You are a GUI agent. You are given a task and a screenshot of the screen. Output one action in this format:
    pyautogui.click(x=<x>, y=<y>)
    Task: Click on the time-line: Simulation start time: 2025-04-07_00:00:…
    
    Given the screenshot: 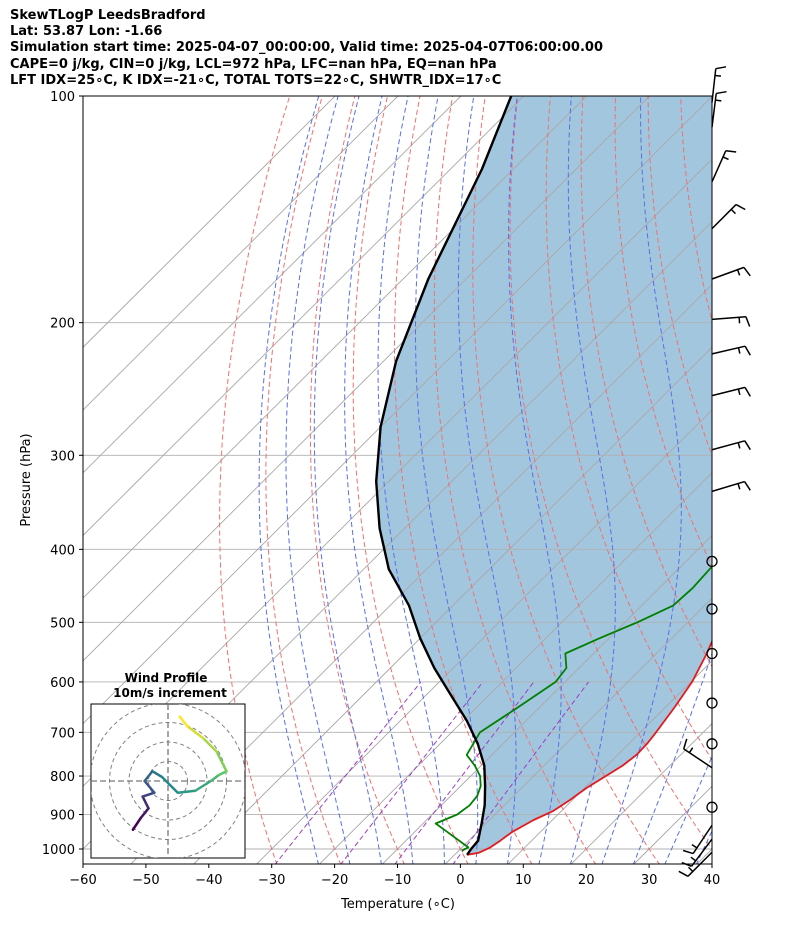 What is the action you would take?
    pyautogui.click(x=306, y=47)
    